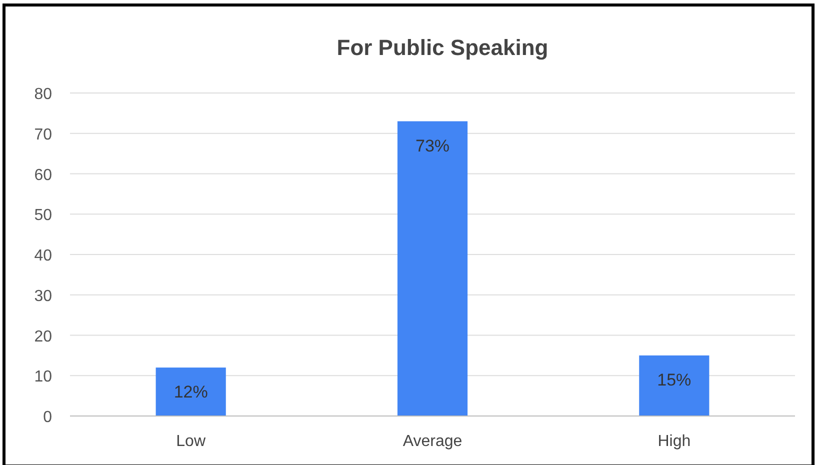 This screenshot has width=815, height=465. I want to click on y-tick-label: 70, so click(43, 135).